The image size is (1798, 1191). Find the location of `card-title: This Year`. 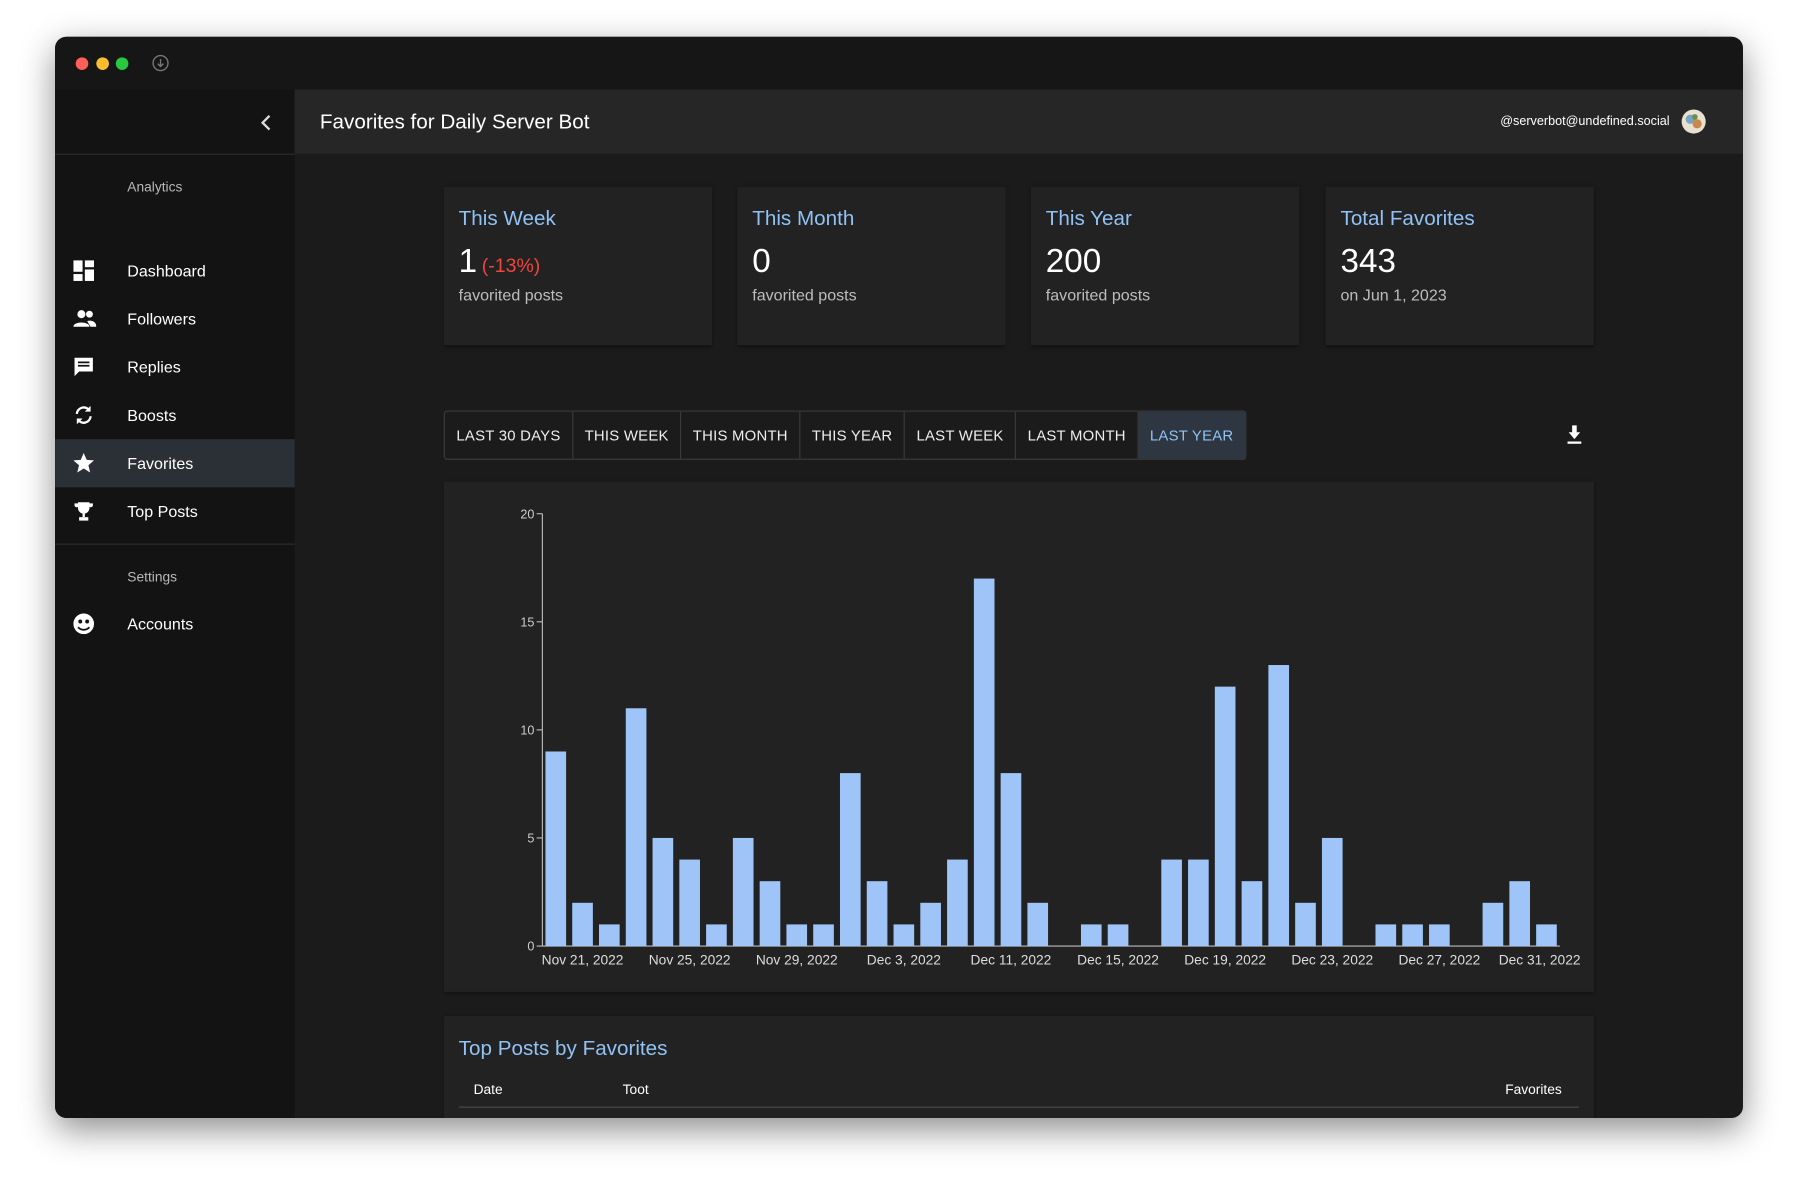

card-title: This Year is located at coordinates (1088, 218).